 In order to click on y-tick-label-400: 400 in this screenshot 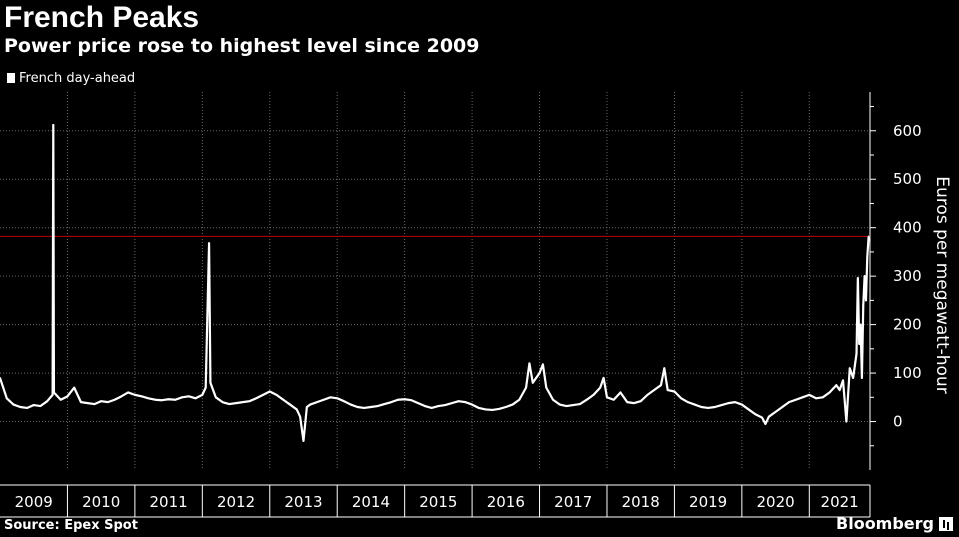, I will do `click(907, 228)`.